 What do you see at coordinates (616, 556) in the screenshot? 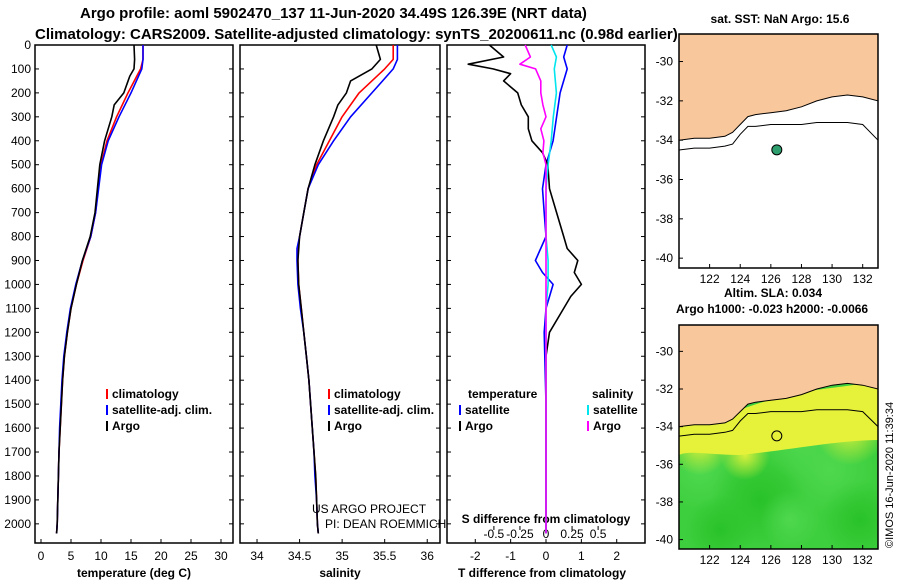
I see `tdiff-tick-label: 2` at bounding box center [616, 556].